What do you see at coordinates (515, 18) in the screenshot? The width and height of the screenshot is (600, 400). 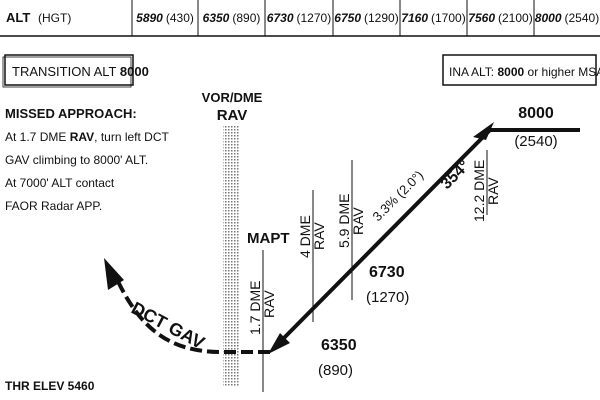 I see `column-hgt: (2100)` at bounding box center [515, 18].